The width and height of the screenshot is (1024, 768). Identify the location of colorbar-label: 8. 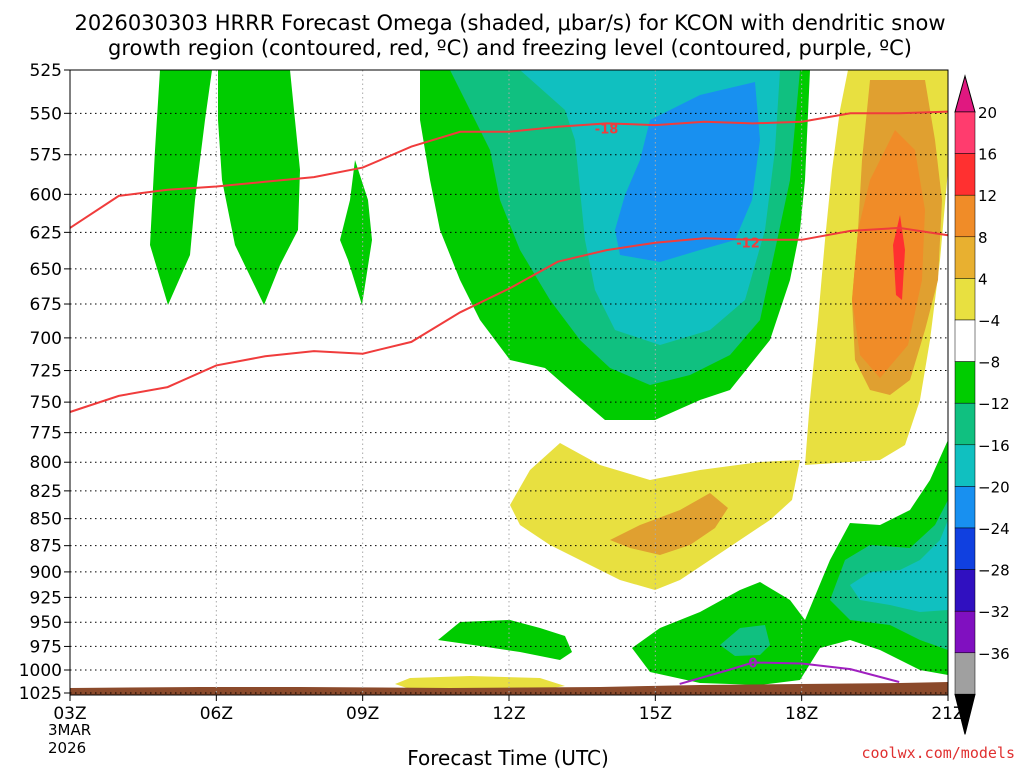
(983, 238).